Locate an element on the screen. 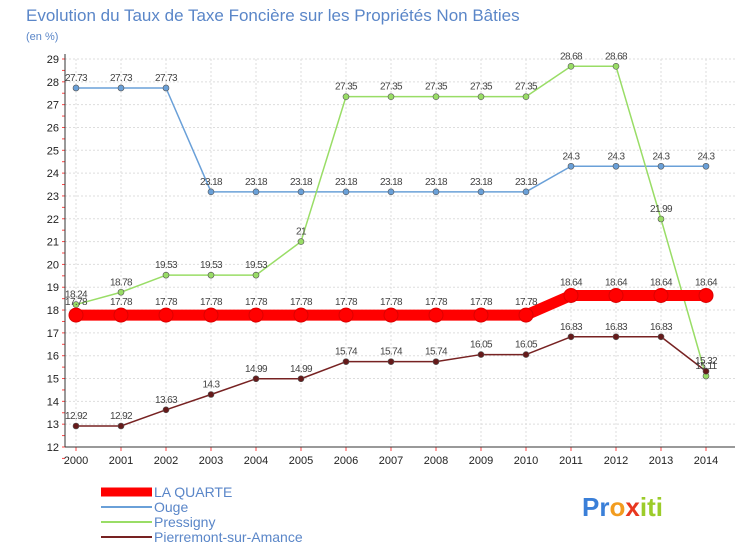 The width and height of the screenshot is (750, 550). brand-letter: r is located at coordinates (604, 507).